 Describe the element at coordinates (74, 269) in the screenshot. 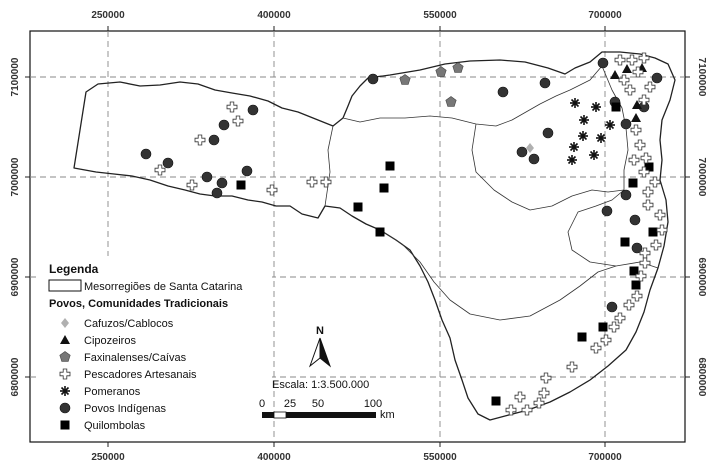

I see `legend-title: Legenda` at that location.